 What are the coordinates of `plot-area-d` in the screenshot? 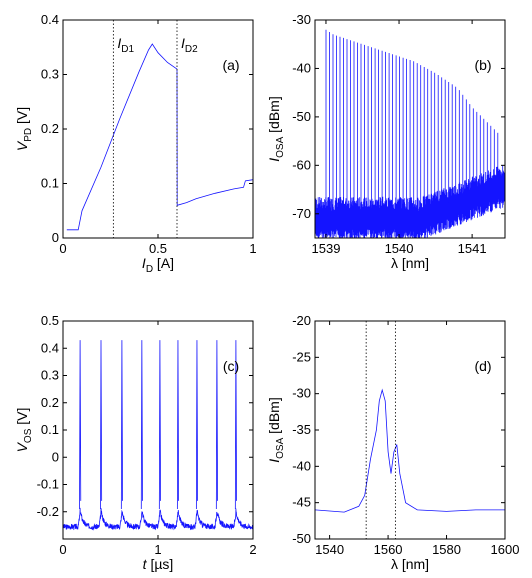 It's located at (410, 450).